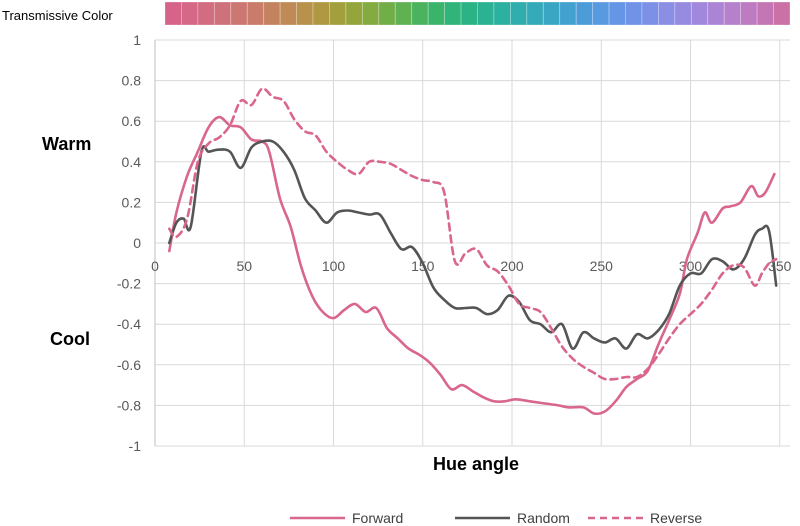 The height and width of the screenshot is (526, 800). Describe the element at coordinates (676, 518) in the screenshot. I see `legend-label-reverse: Reverse` at that location.